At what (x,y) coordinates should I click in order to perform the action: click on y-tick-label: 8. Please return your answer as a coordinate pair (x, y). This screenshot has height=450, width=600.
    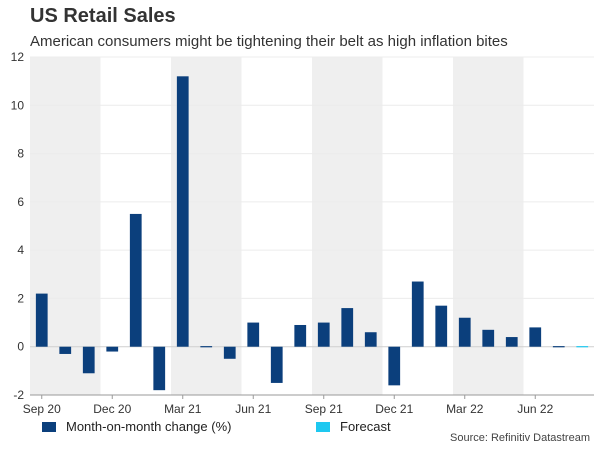
    Looking at the image, I should click on (20, 154).